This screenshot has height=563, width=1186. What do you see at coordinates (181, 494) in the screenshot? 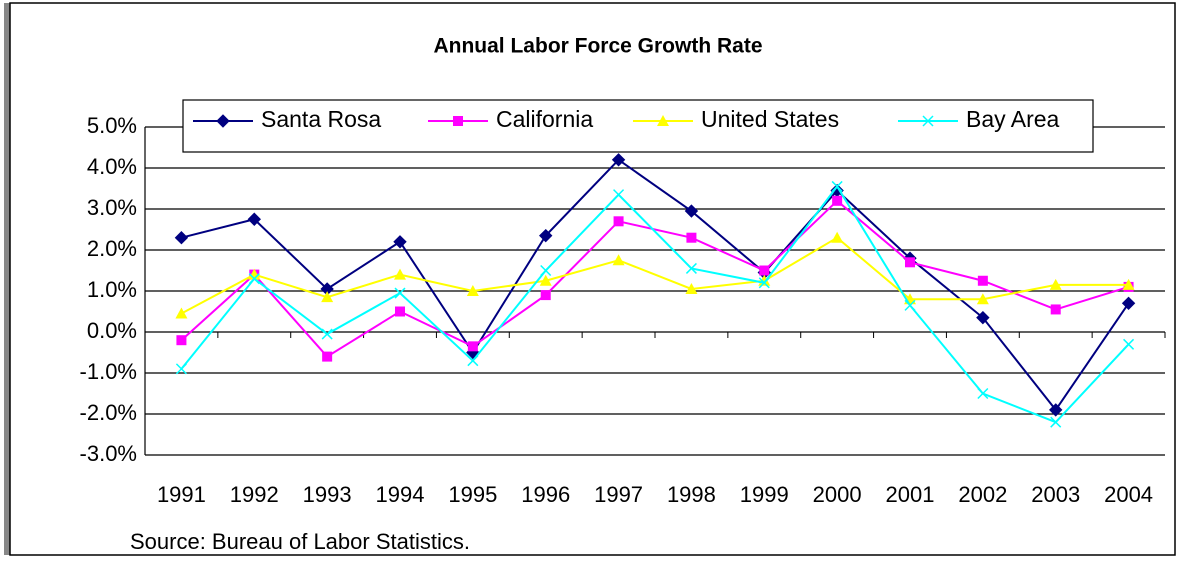
I see `x-tick-label: 1991` at bounding box center [181, 494].